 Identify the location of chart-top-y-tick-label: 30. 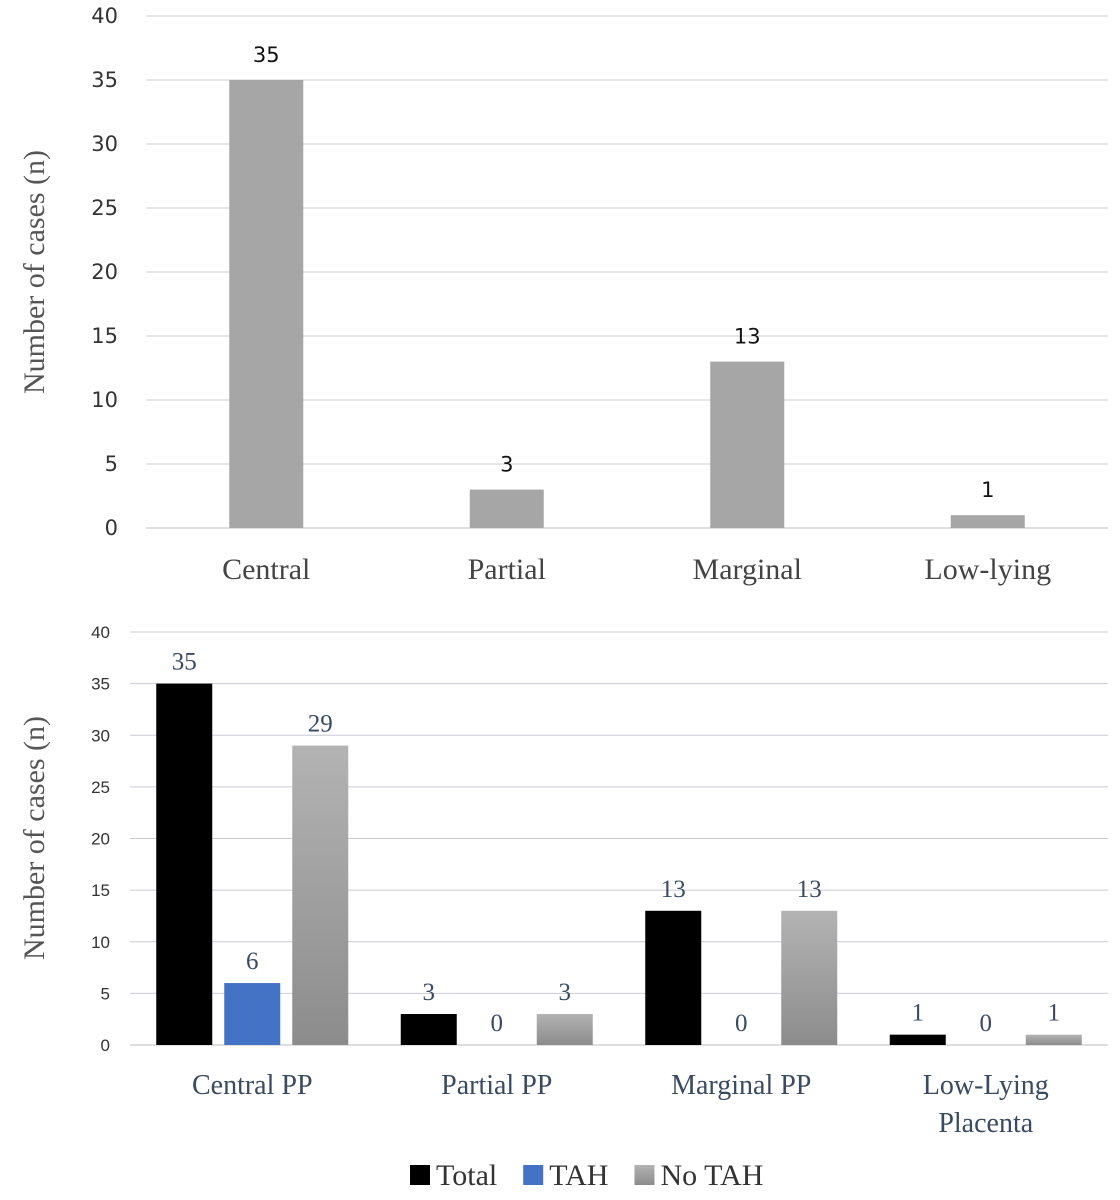
(104, 144).